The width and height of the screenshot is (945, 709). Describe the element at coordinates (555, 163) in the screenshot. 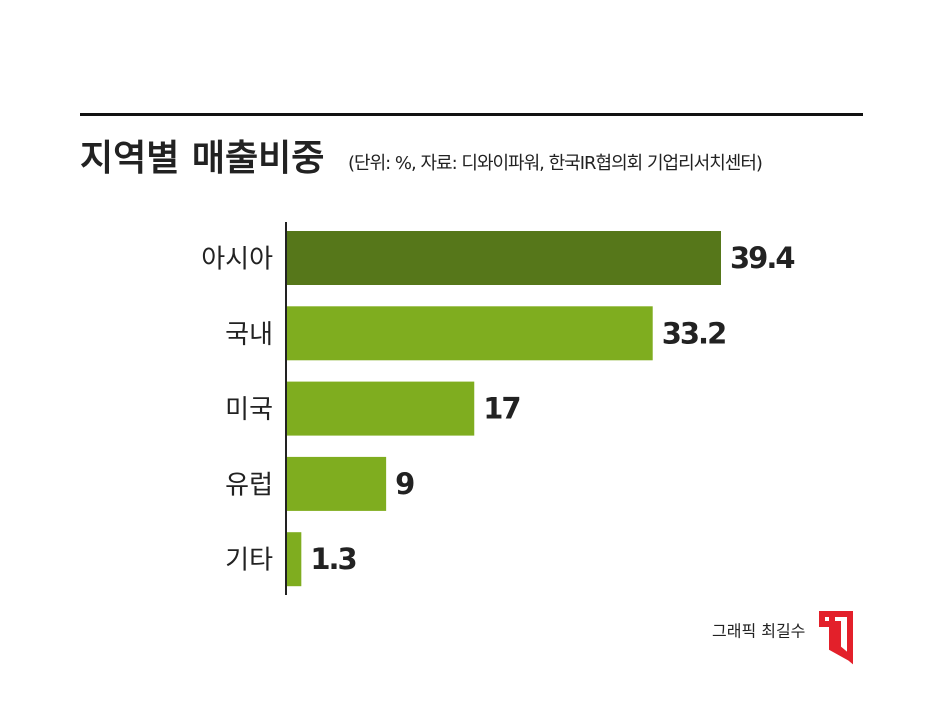

I see `chart-subtitle: (단위: %, 자료: 디와이파워, 한국IR협의회 기업리서치센터)` at that location.